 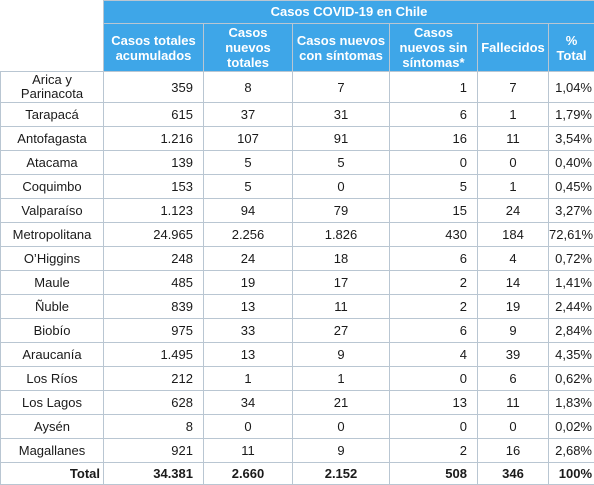 I want to click on cell-casos-nuevos-con-sintomas: 5, so click(x=341, y=162).